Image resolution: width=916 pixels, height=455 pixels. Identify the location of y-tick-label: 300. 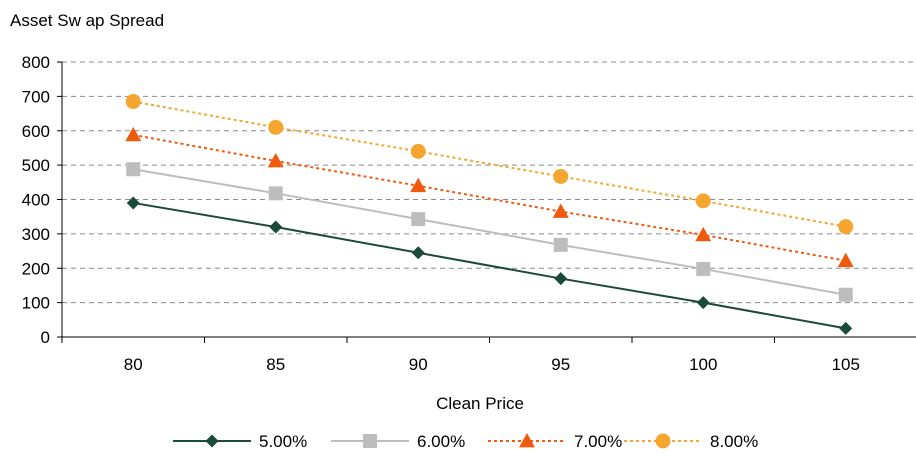
(36, 234).